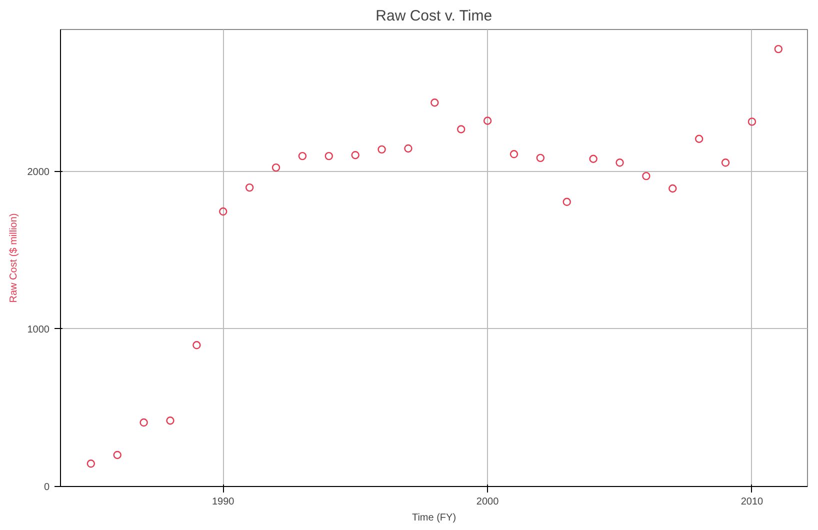  What do you see at coordinates (47, 487) in the screenshot?
I see `y-tick-label: 0` at bounding box center [47, 487].